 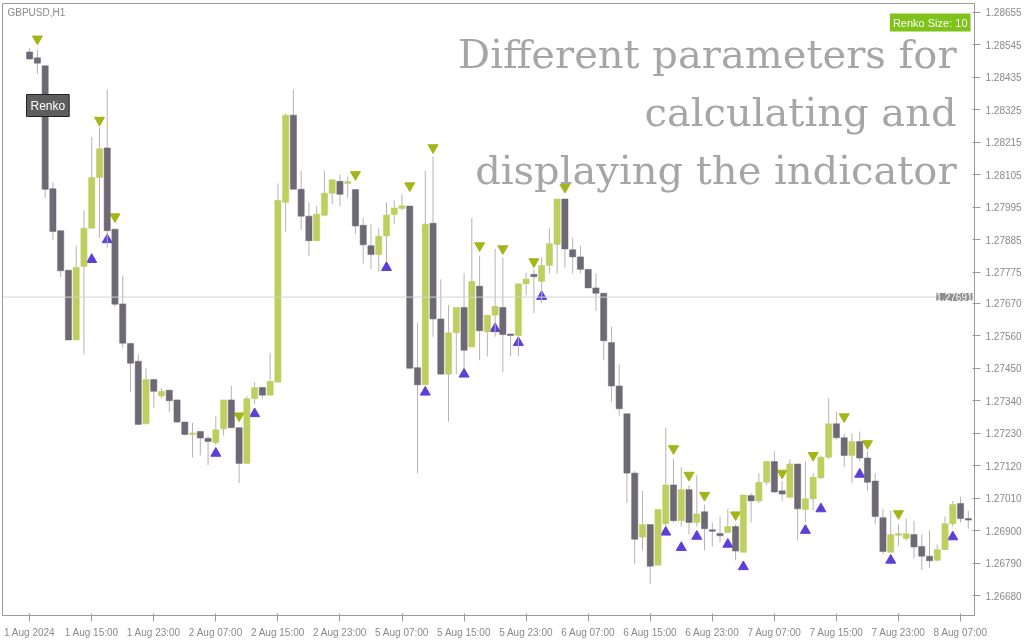 I want to click on x-tick-label: 8 Aug 07:00, so click(x=960, y=632).